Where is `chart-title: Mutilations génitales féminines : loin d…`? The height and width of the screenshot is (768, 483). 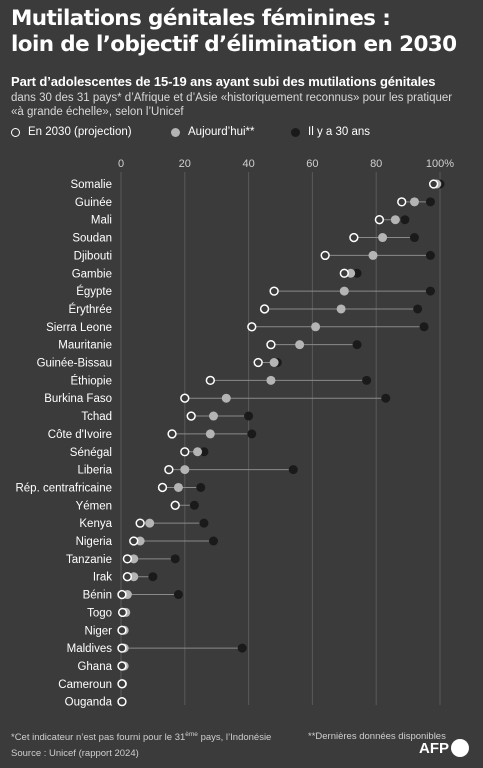 chart-title: Mutilations génitales féminines : loin d… is located at coordinates (243, 32).